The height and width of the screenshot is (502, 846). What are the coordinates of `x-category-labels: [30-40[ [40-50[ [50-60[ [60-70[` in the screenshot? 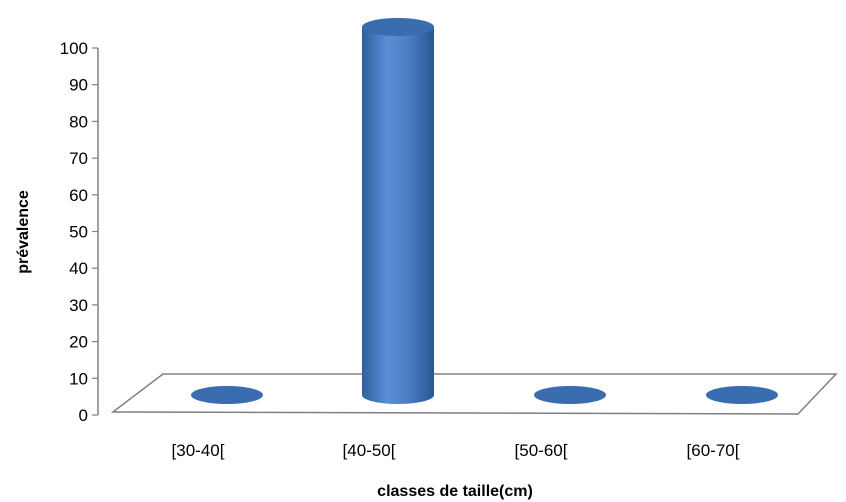 It's located at (456, 450).